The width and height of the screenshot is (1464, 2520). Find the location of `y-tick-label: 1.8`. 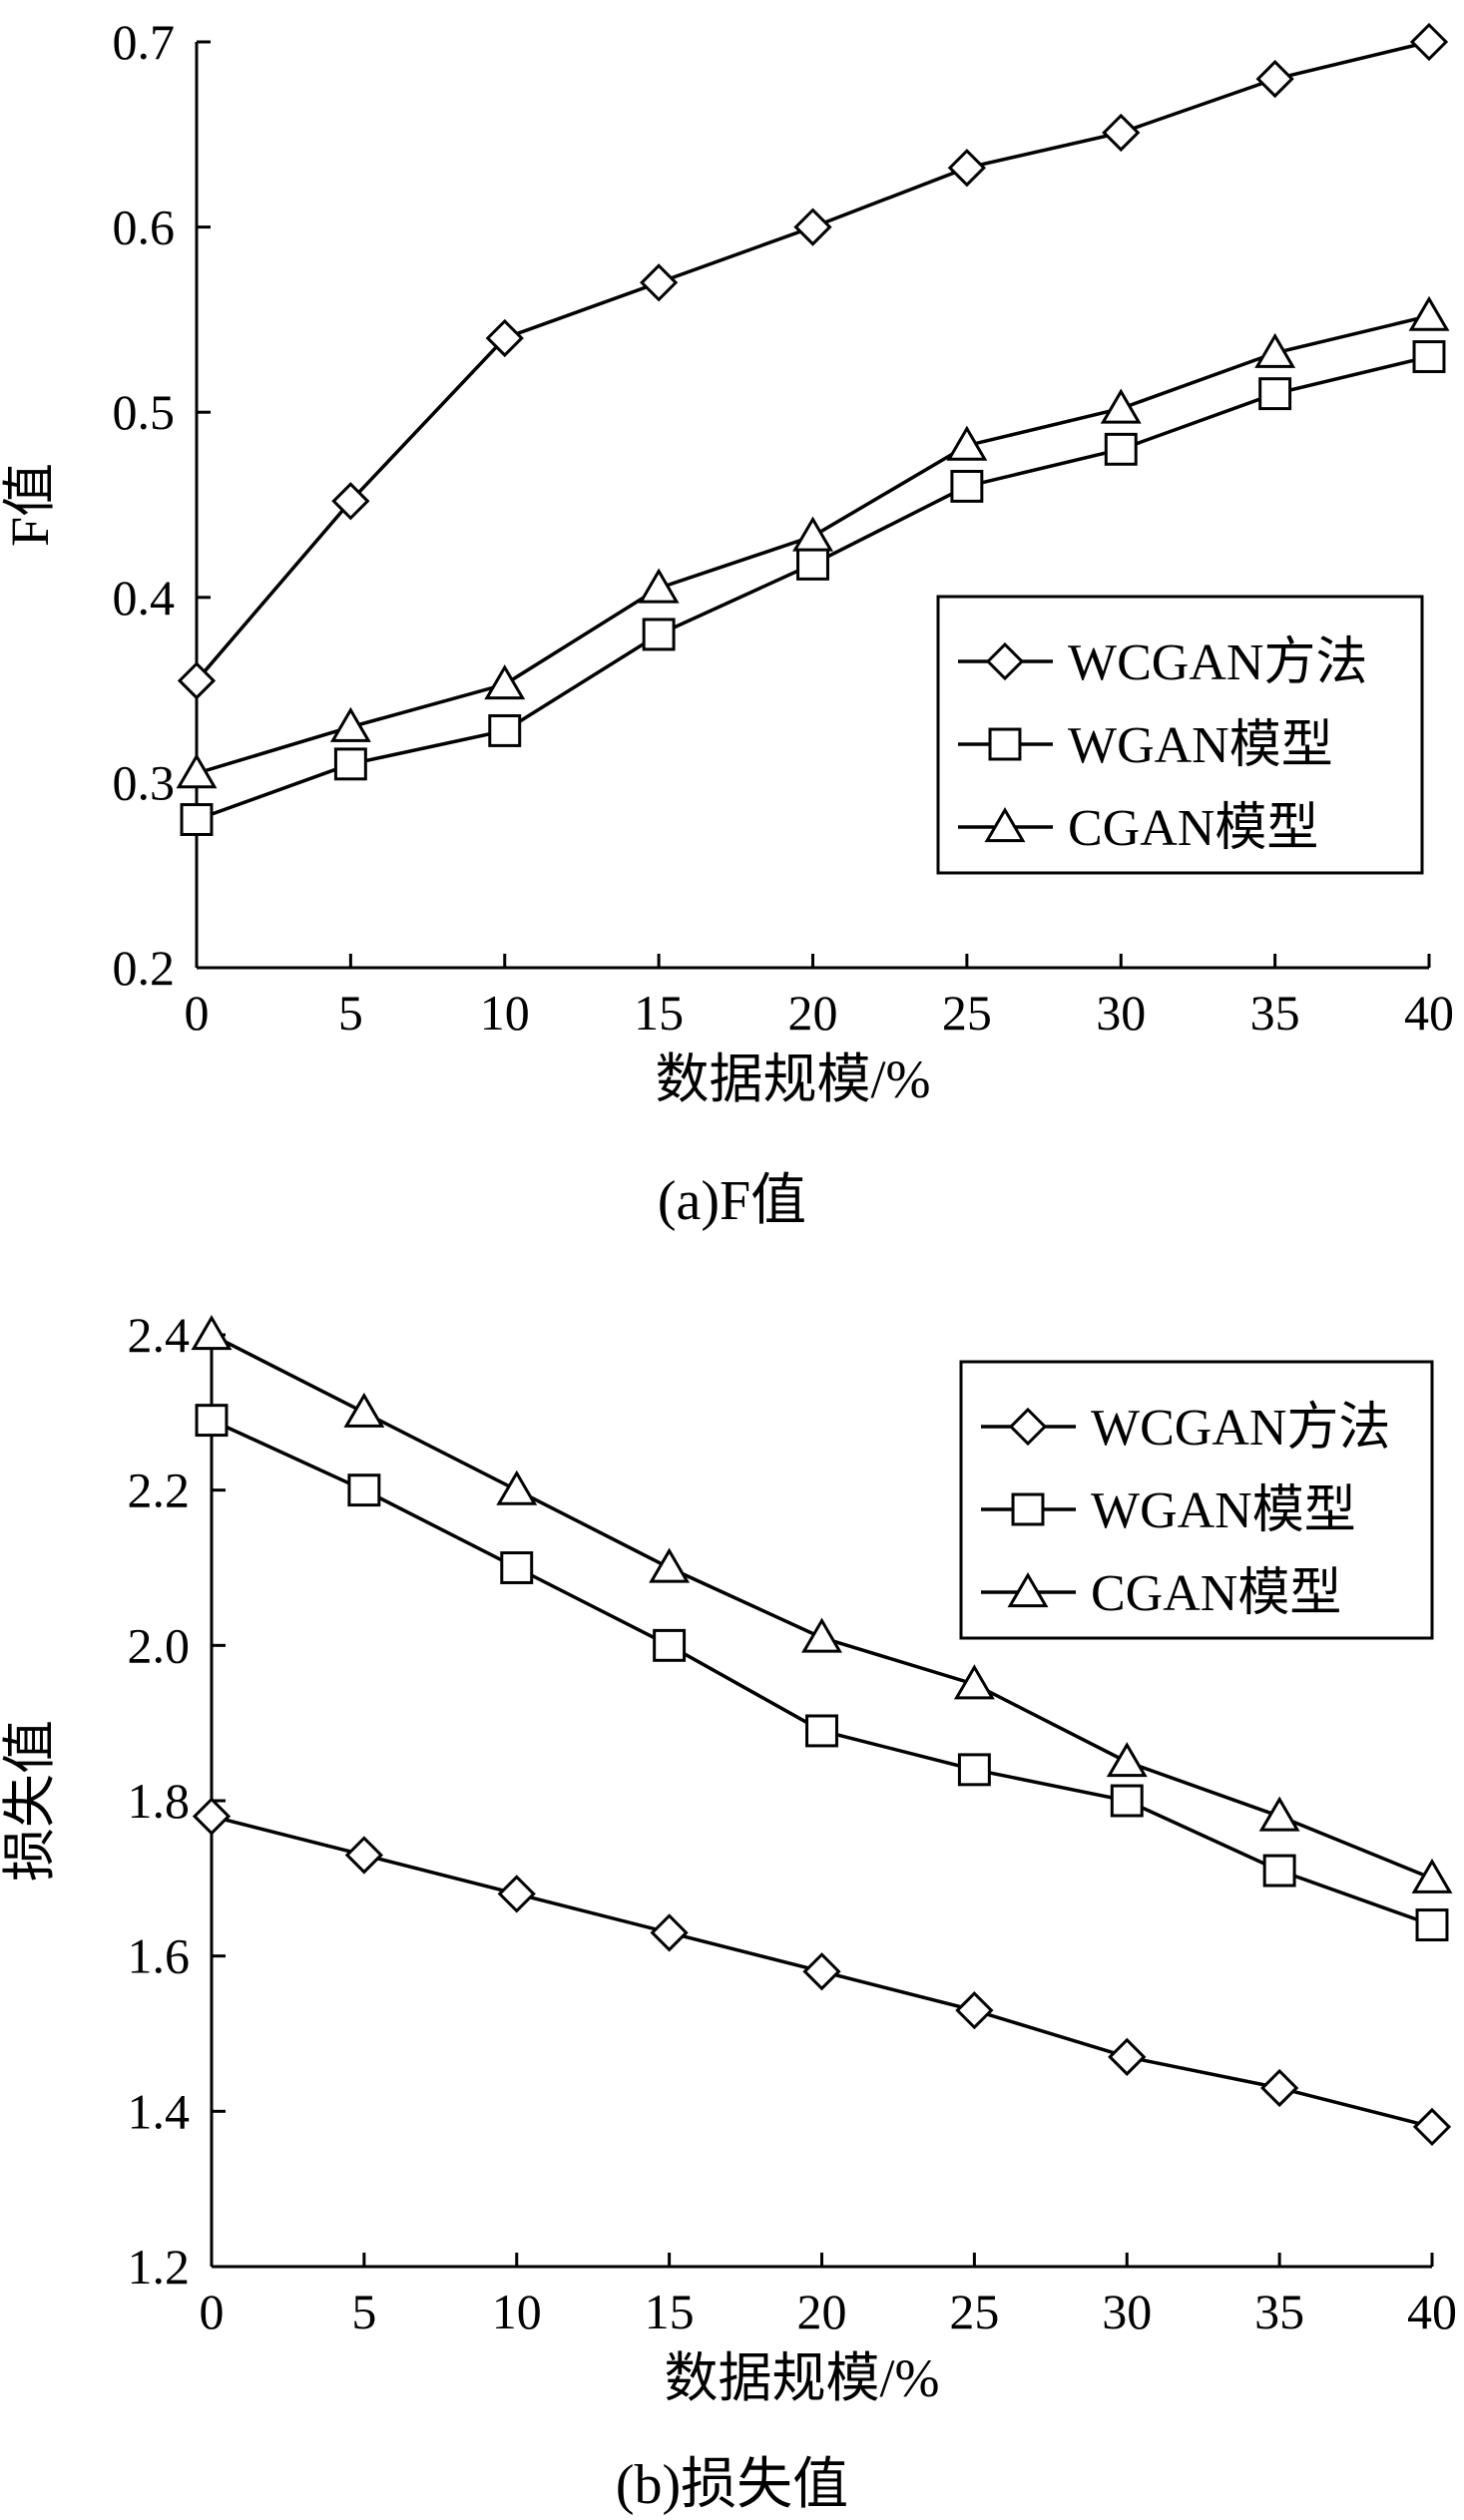

y-tick-label: 1.8 is located at coordinates (159, 1801).